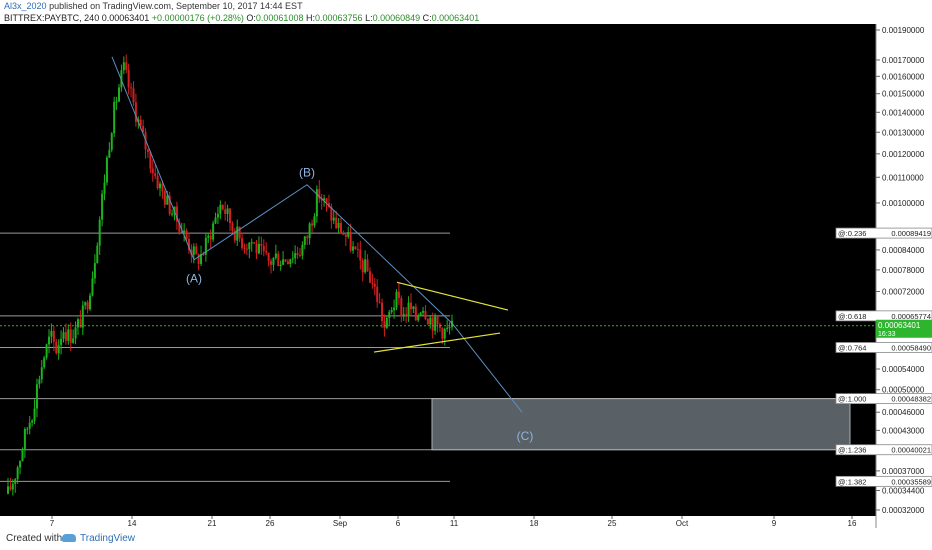  Describe the element at coordinates (25, 6) in the screenshot. I see `author-link: Al3x_2020` at that location.